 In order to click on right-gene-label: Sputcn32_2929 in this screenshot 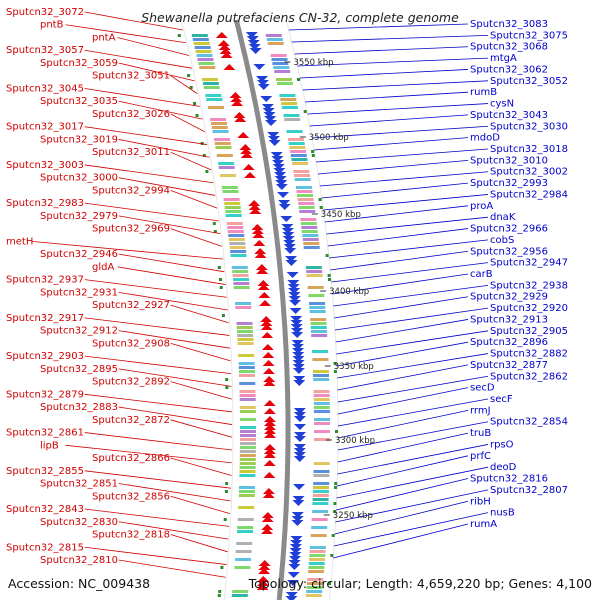, I will do `click(509, 297)`.